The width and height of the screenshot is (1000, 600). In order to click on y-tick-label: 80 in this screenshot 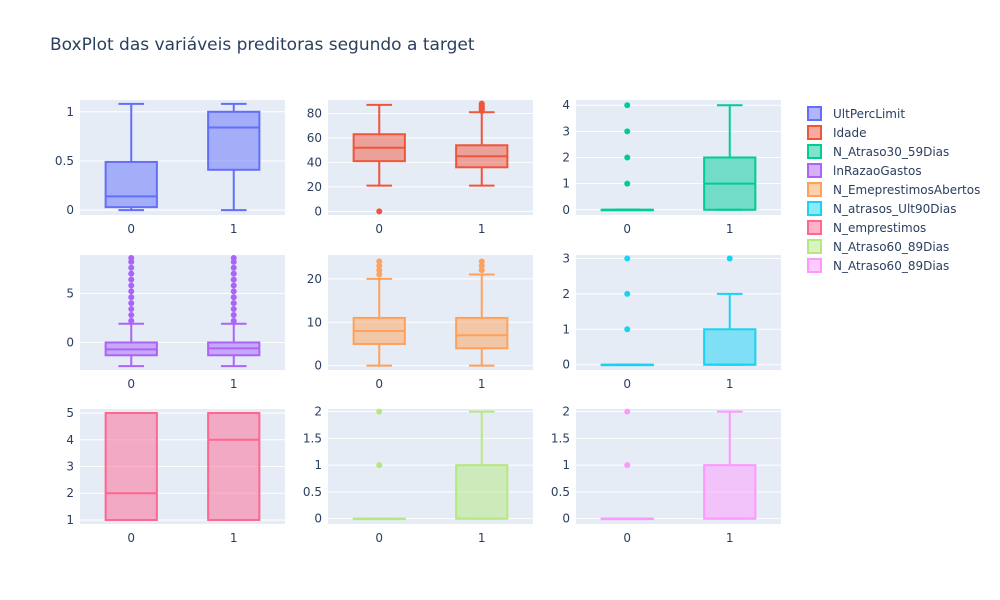, I will do `click(314, 113)`.